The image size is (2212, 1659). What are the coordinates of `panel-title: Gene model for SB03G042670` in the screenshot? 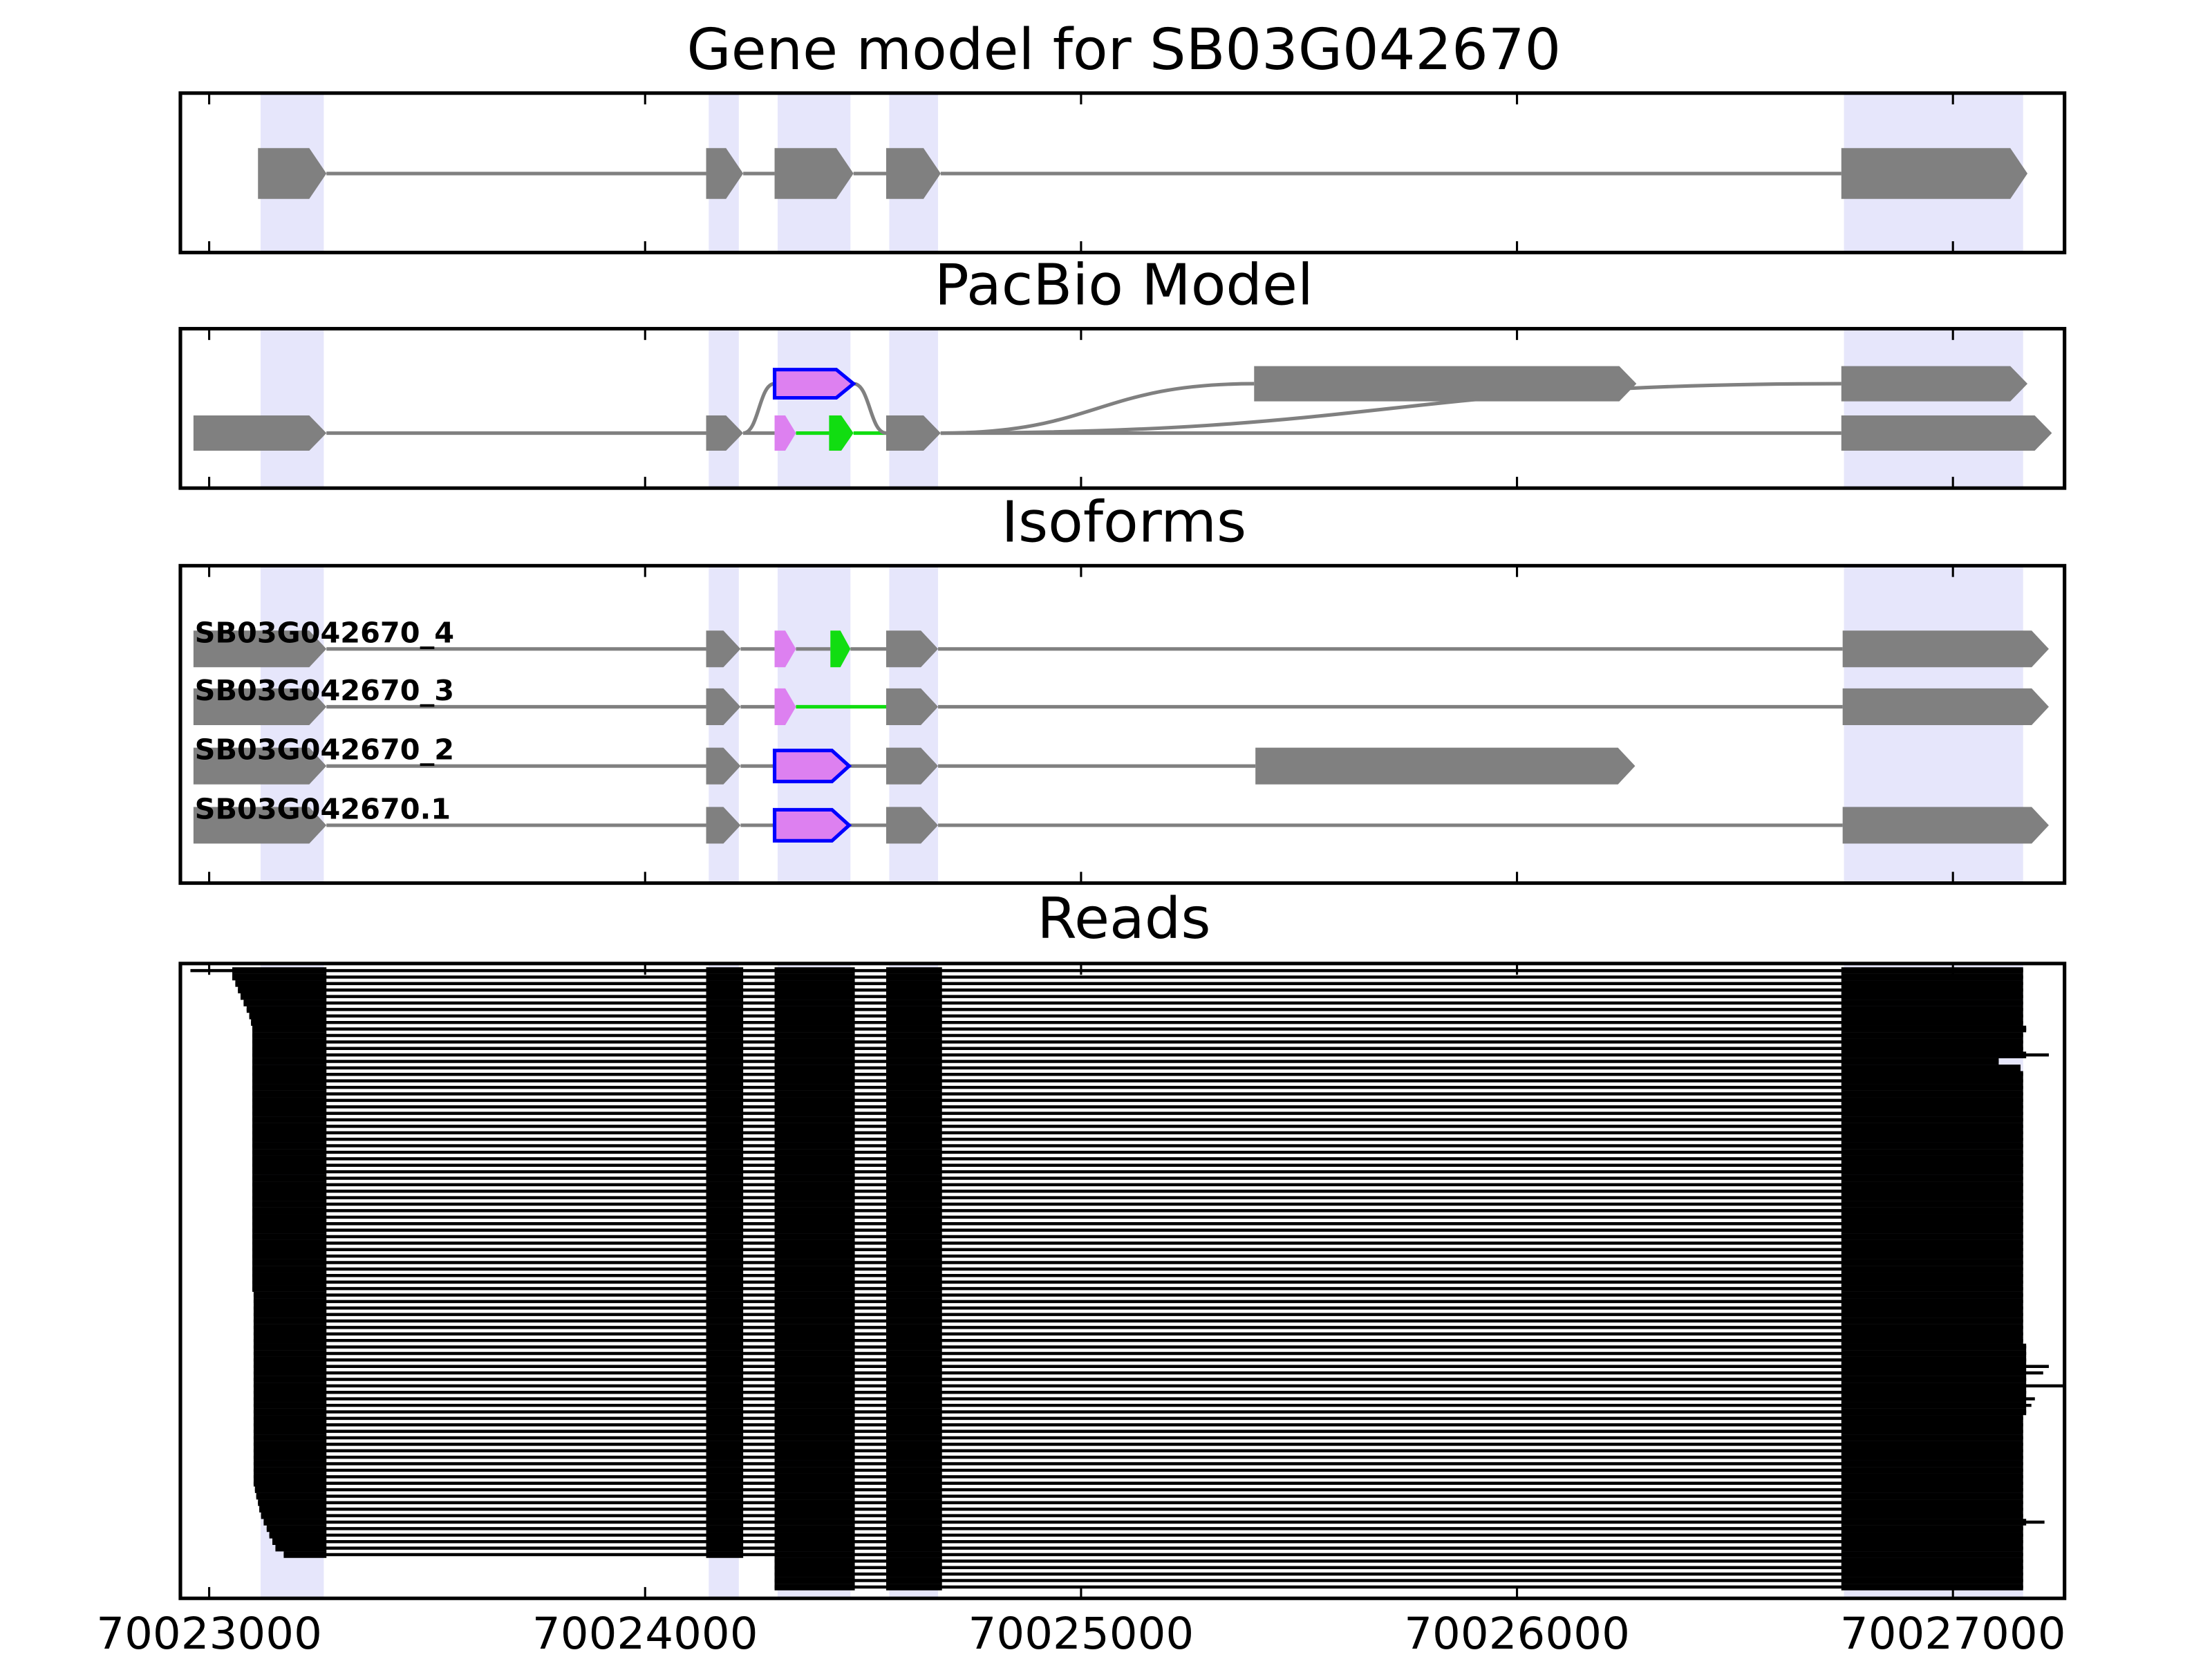 It's located at (1124, 49).